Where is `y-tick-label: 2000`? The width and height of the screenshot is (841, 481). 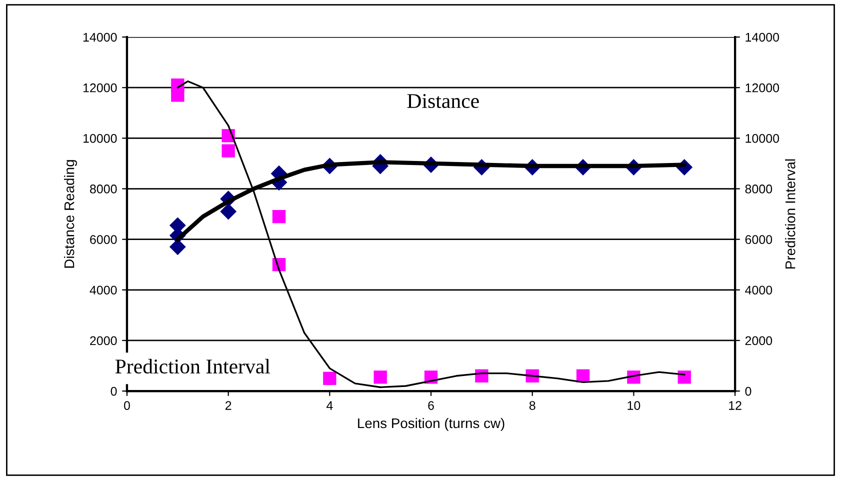
y-tick-label: 2000 is located at coordinates (103, 341).